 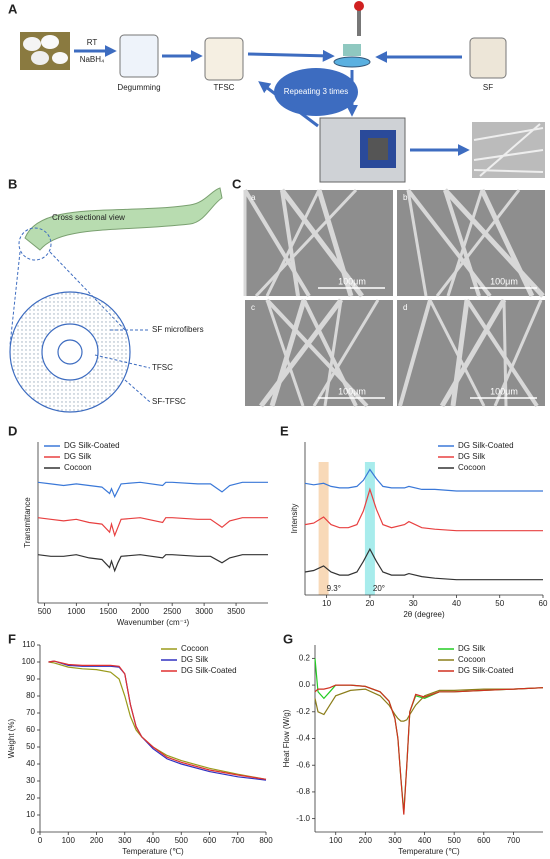 What do you see at coordinates (12, 183) in the screenshot?
I see `panel-label: B` at bounding box center [12, 183].